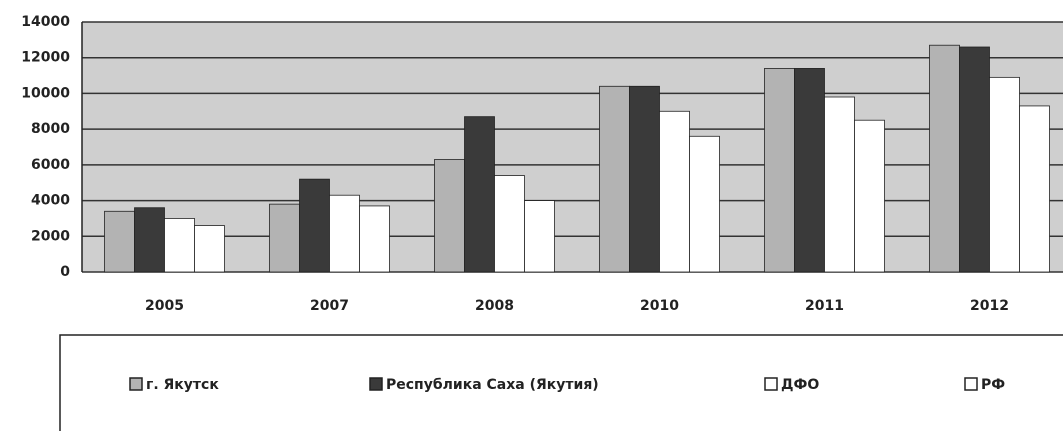 The height and width of the screenshot is (431, 1063). I want to click on legend-label: г. Якутск, so click(182, 385).